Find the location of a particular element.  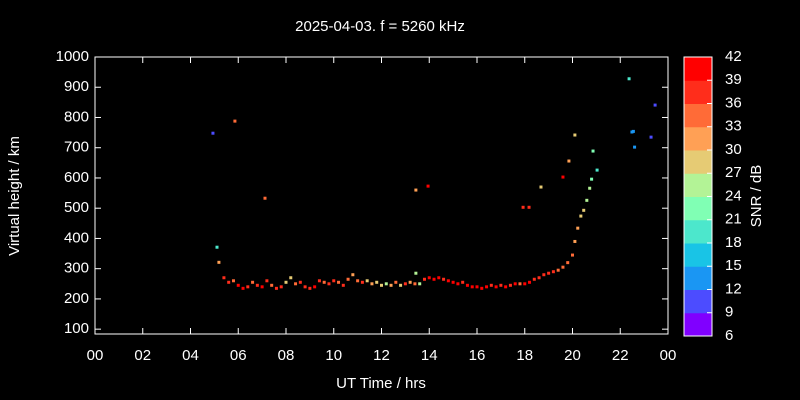

x-tick-label: 14 is located at coordinates (429, 355).